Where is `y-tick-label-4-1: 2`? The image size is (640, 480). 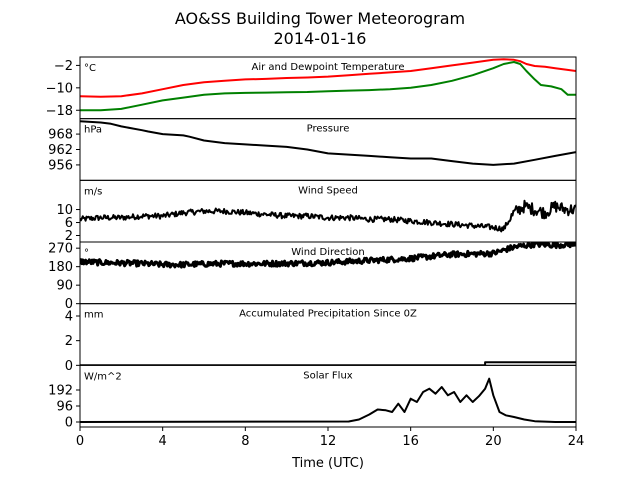
y-tick-label-4-1: 2 is located at coordinates (69, 341).